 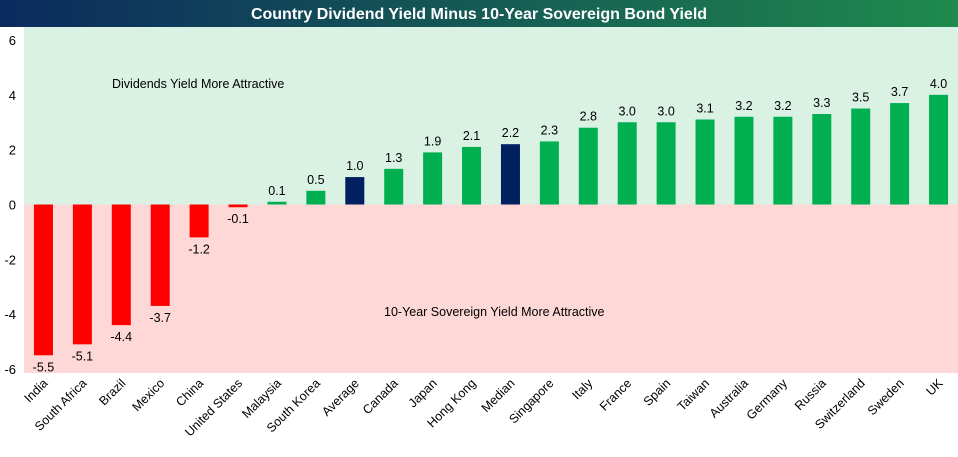 I want to click on x-tick-label: Mexico, so click(x=148, y=395).